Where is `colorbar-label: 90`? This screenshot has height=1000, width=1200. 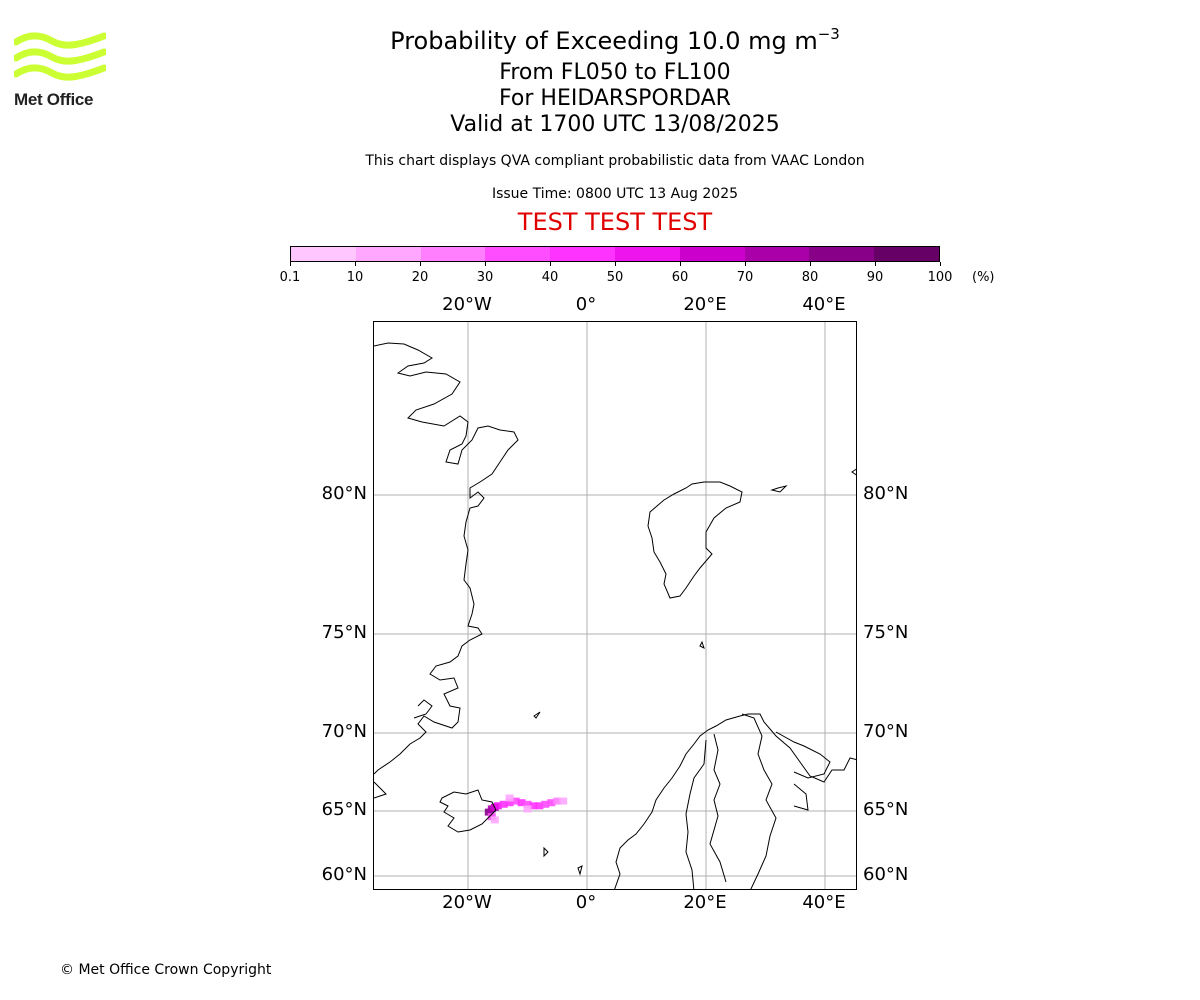
colorbar-label: 90 is located at coordinates (875, 277).